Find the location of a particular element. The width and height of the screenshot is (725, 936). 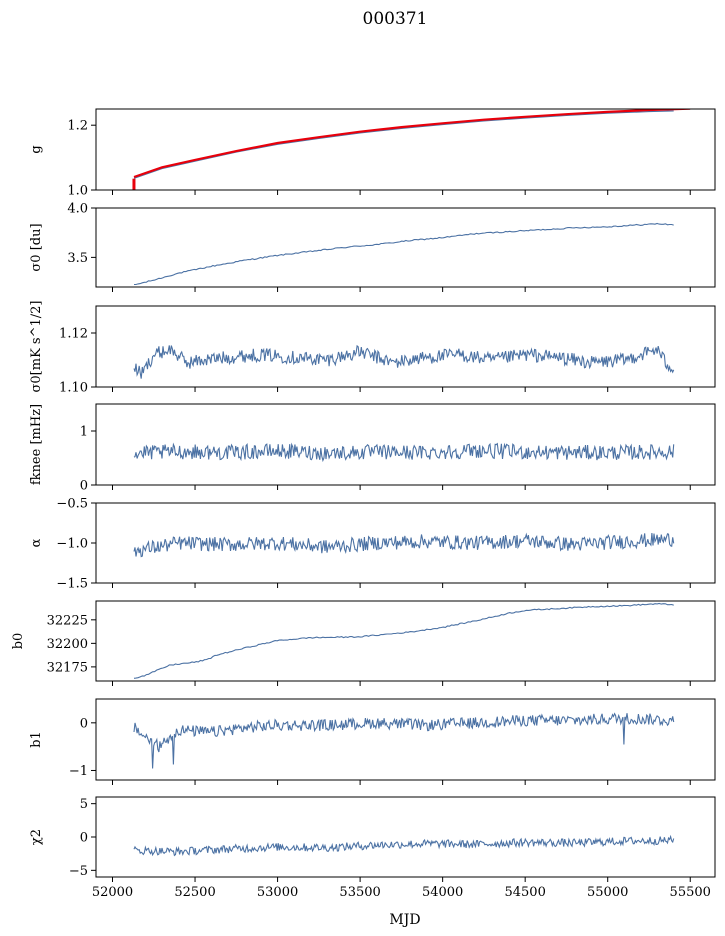

x-tick-label: 52500 is located at coordinates (194, 892).